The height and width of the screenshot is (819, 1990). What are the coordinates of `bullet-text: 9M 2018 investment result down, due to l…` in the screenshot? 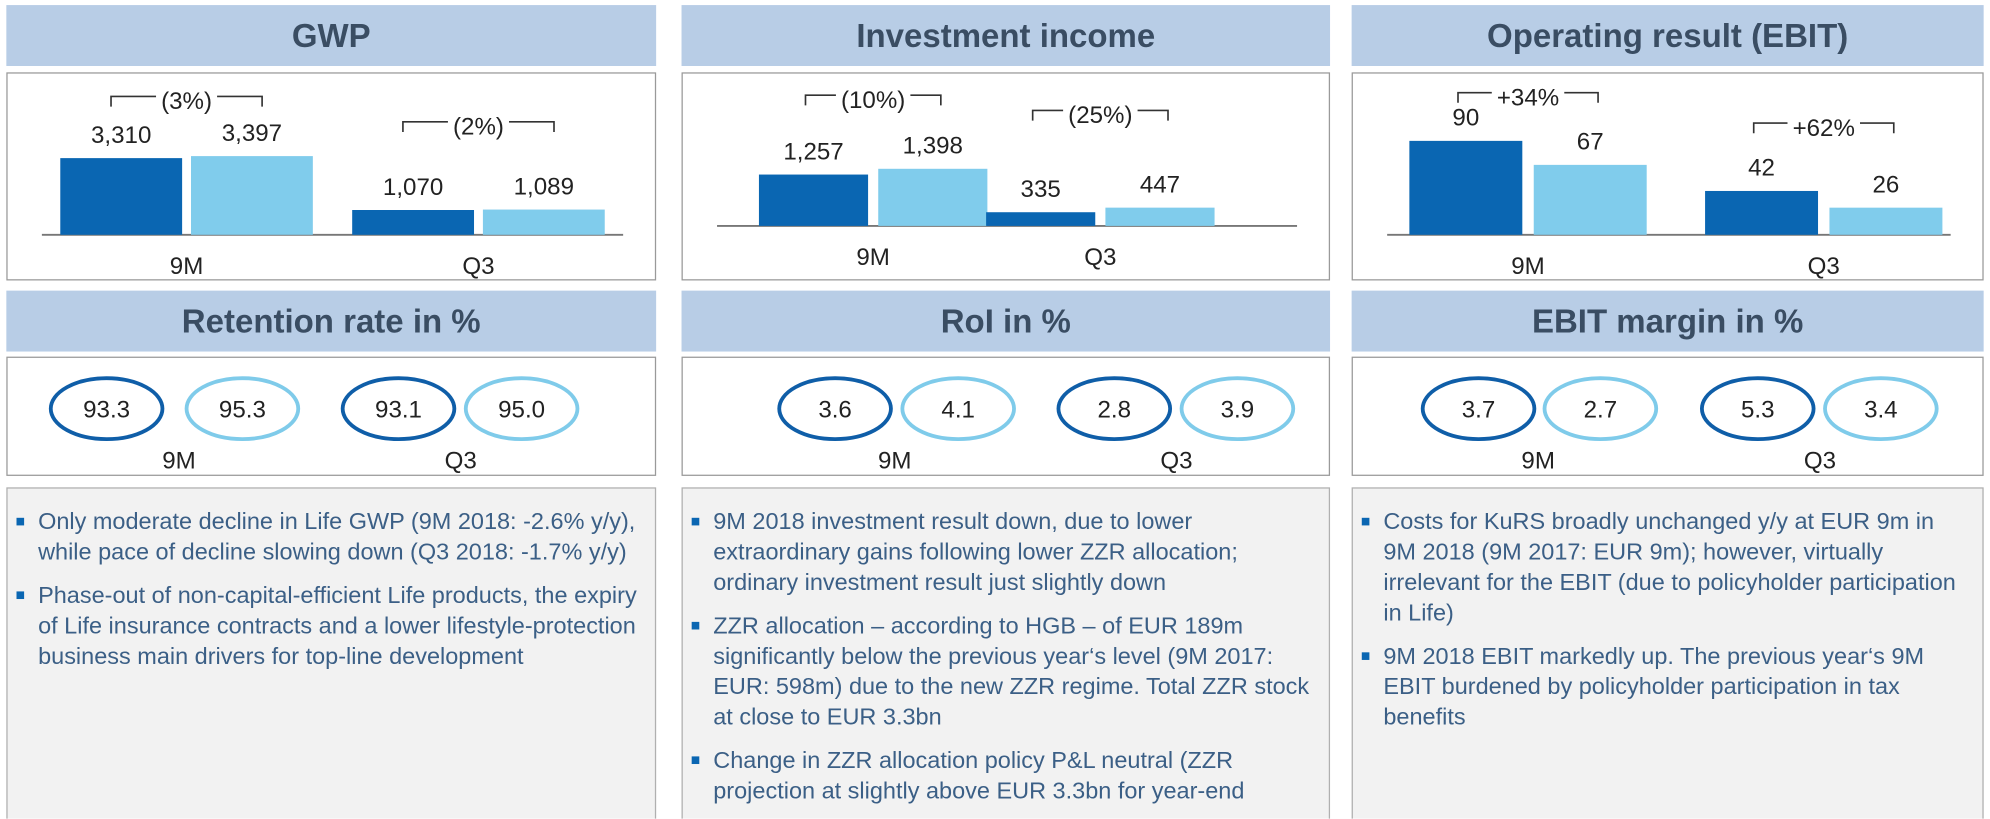 It's located at (1002, 551).